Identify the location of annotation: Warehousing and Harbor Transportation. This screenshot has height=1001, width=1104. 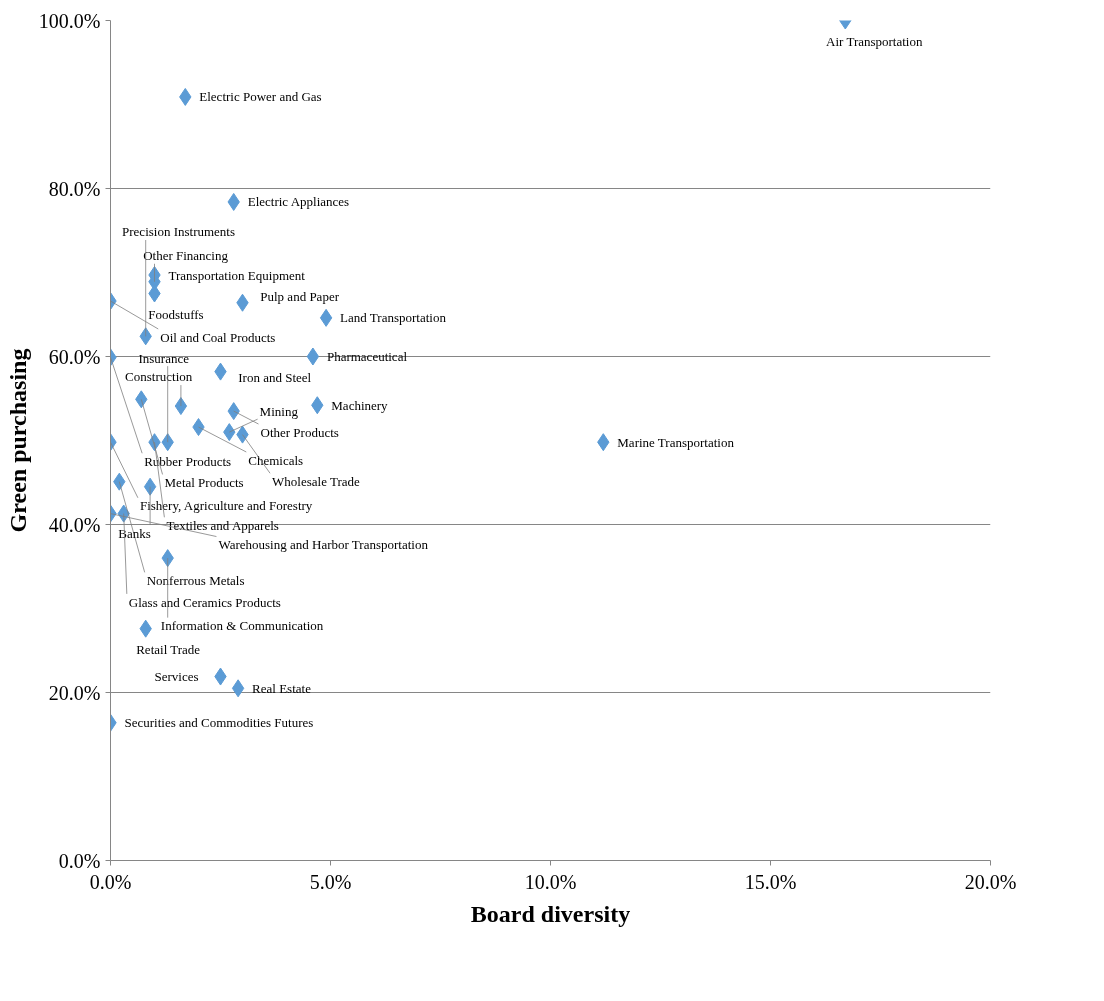
(323, 545).